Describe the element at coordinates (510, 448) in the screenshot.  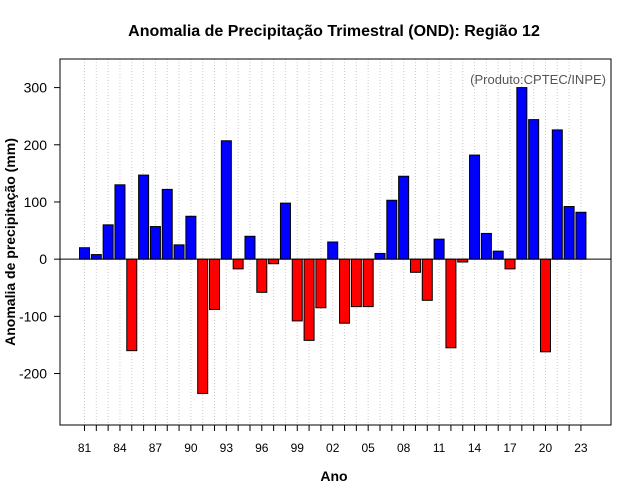
I see `x-tick-label: 17` at that location.